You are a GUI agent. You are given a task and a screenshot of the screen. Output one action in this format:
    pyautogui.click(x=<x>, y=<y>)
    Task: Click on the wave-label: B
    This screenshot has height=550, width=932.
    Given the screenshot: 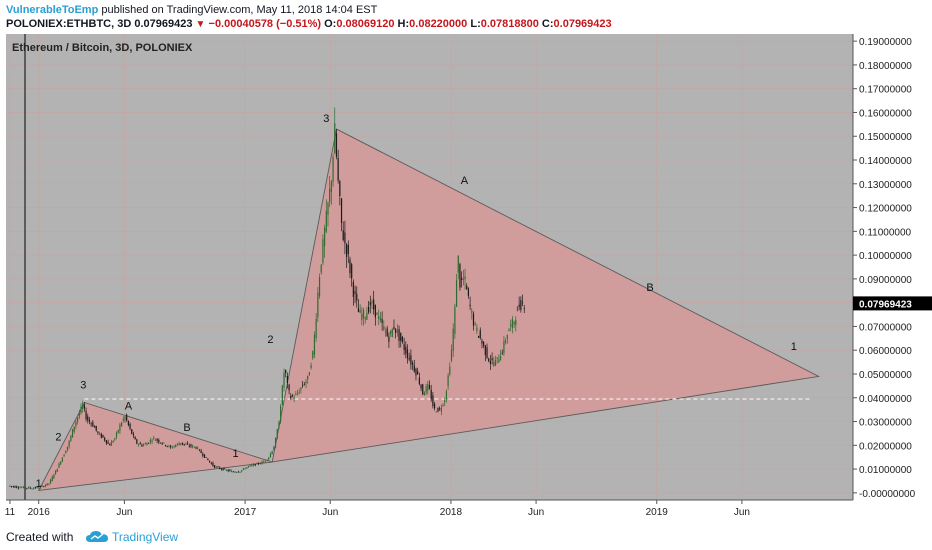 What is the action you would take?
    pyautogui.click(x=649, y=288)
    